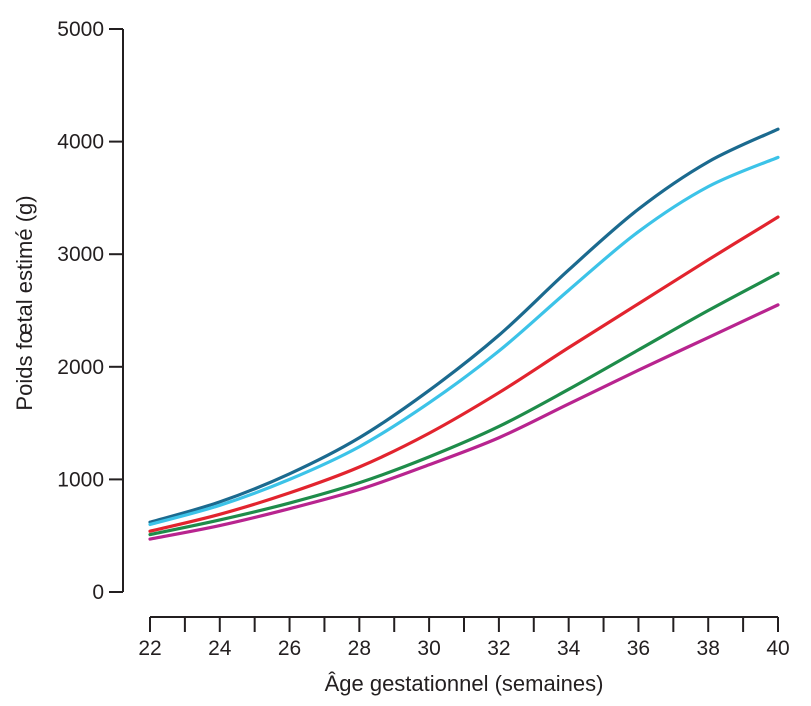 This screenshot has width=811, height=706. What do you see at coordinates (569, 648) in the screenshot?
I see `x-tick-label: 34` at bounding box center [569, 648].